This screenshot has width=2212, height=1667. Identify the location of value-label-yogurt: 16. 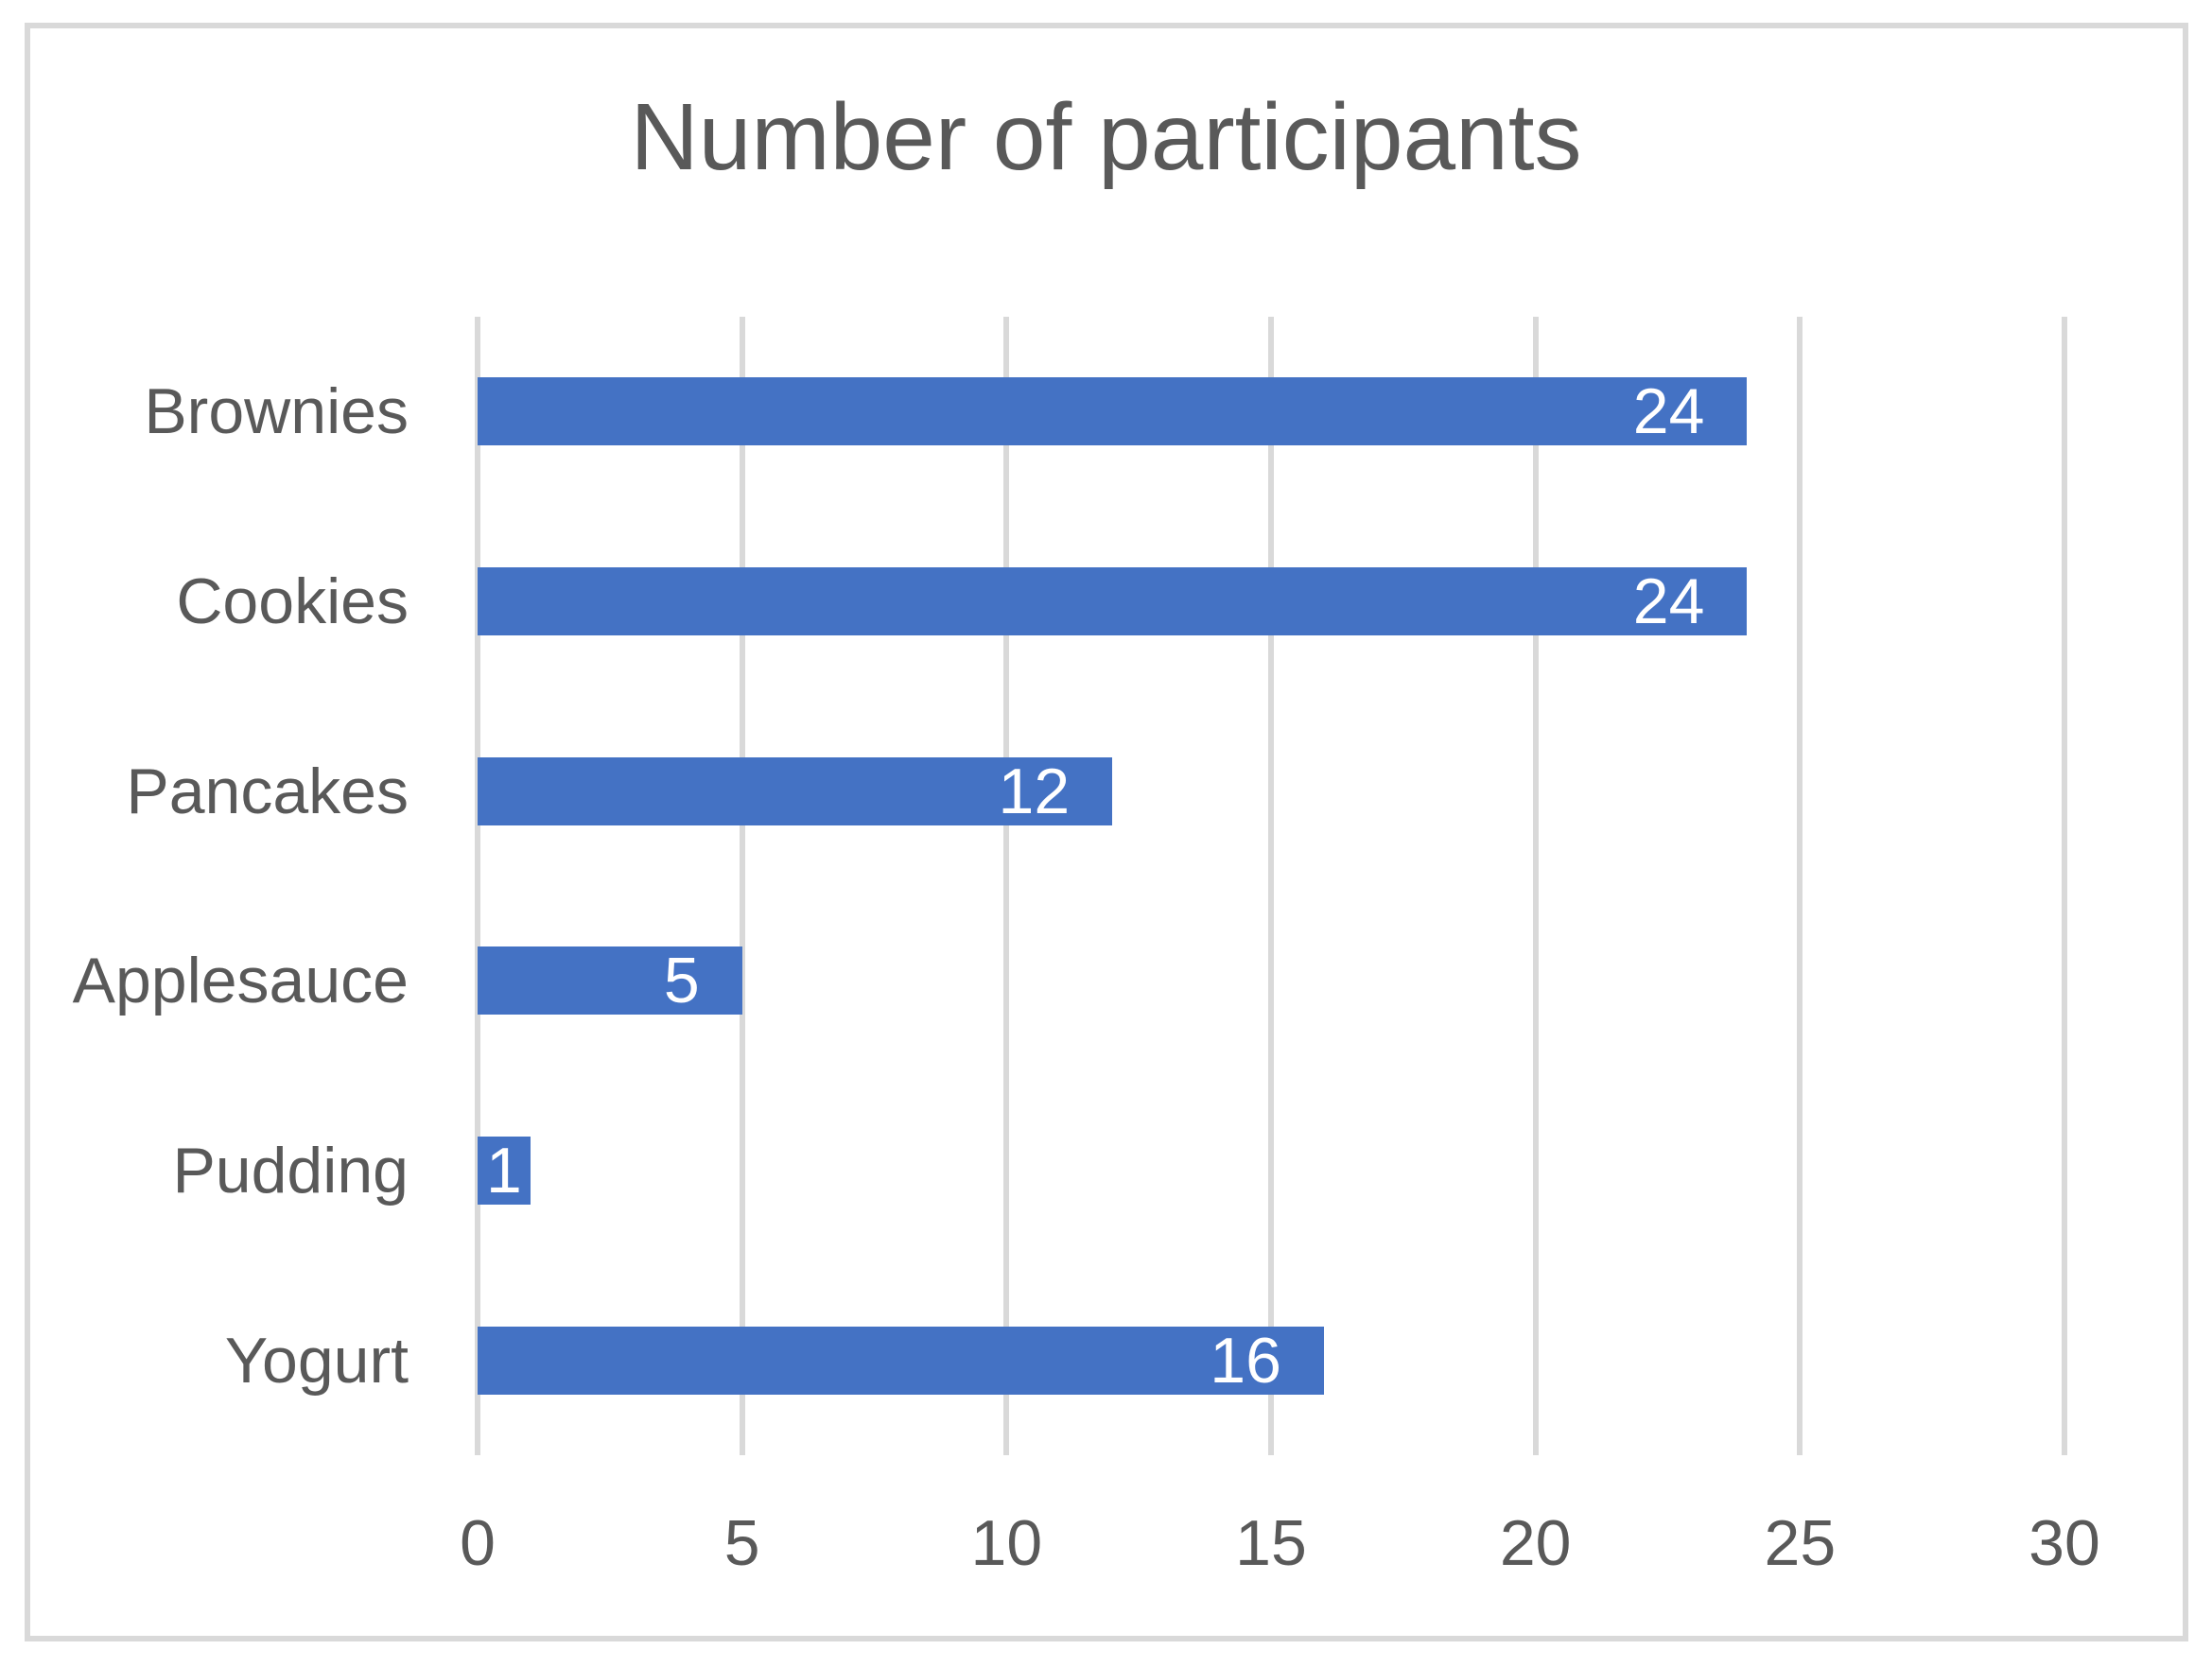
(1245, 1361).